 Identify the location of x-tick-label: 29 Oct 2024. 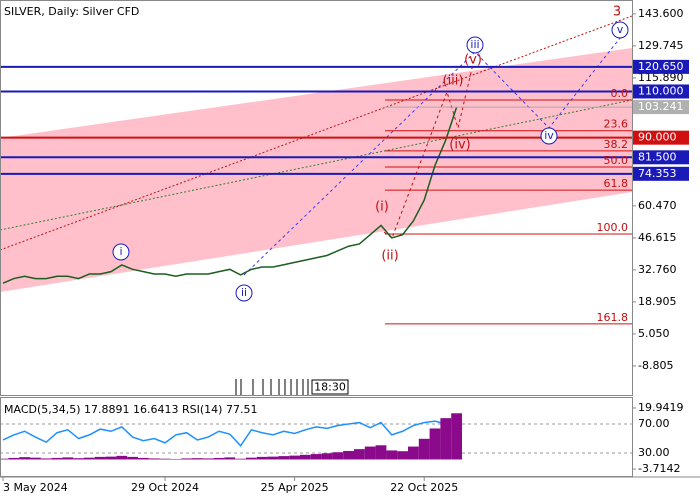
(165, 487).